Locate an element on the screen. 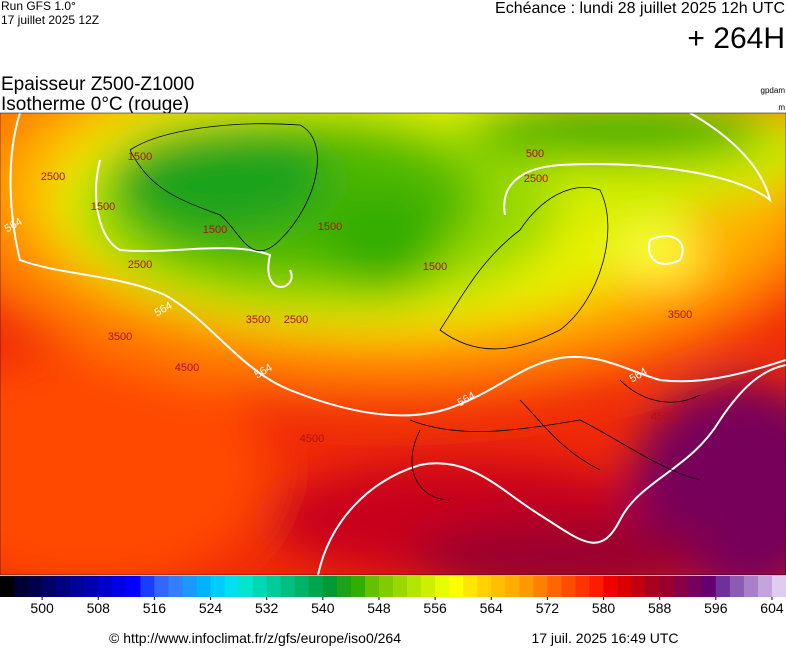 Image resolution: width=786 pixels, height=648 pixels. run-date: 17 juillet 2025 12Z is located at coordinates (50, 20).